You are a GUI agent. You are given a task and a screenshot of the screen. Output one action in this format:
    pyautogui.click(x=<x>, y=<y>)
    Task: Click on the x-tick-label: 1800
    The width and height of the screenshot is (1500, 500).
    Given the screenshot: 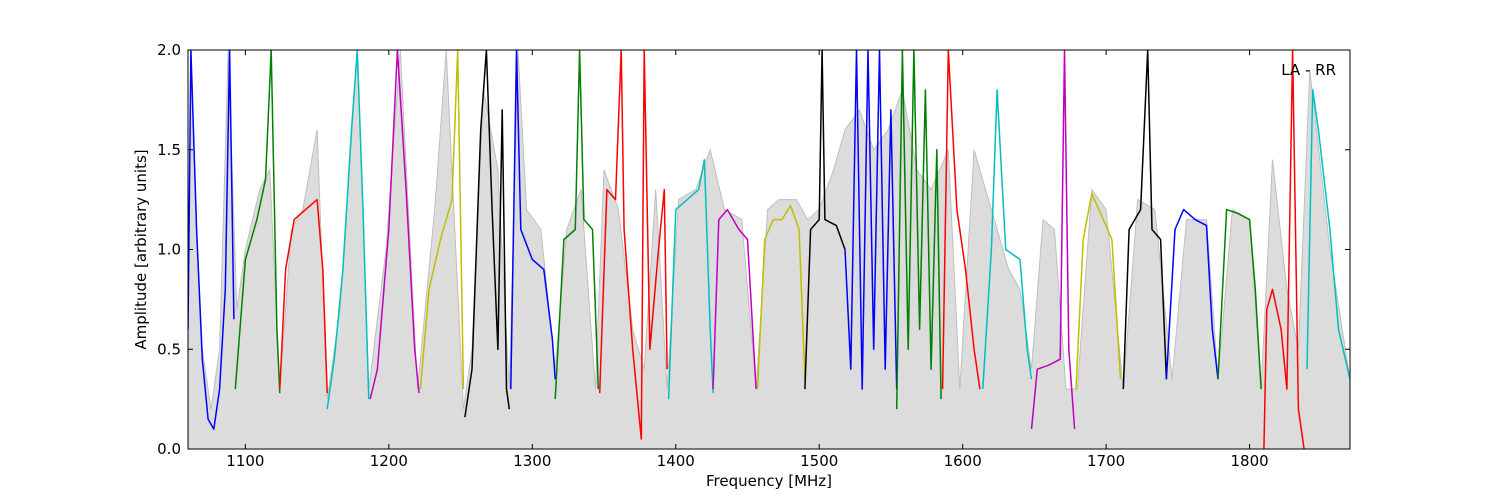 What is the action you would take?
    pyautogui.click(x=1249, y=461)
    